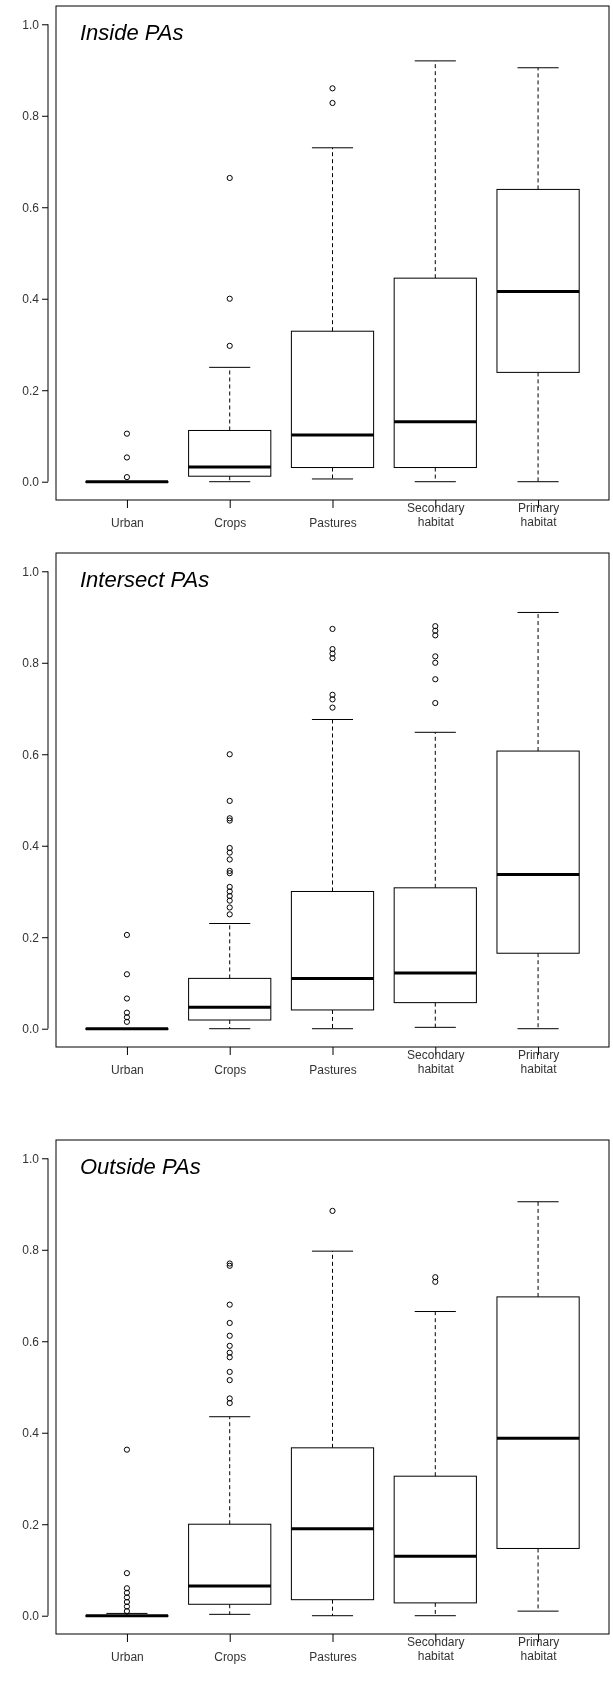 Image resolution: width=613 pixels, height=1692 pixels. What do you see at coordinates (132, 32) in the screenshot?
I see `text: Inside PAs` at bounding box center [132, 32].